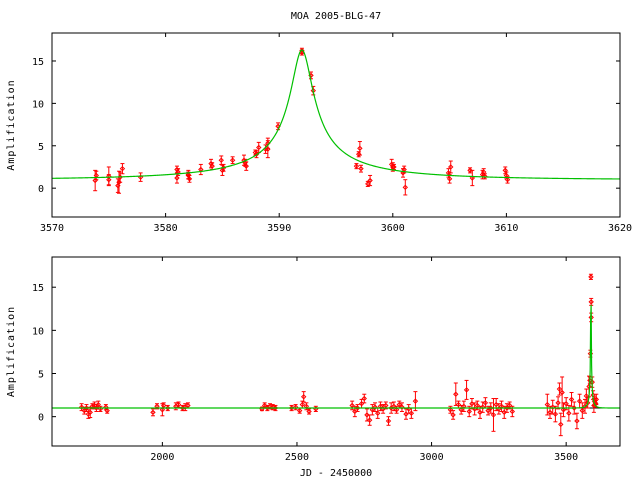 The height and width of the screenshot is (480, 640). Describe the element at coordinates (162, 457) in the screenshot. I see `x-tick-label: 2000` at that location.